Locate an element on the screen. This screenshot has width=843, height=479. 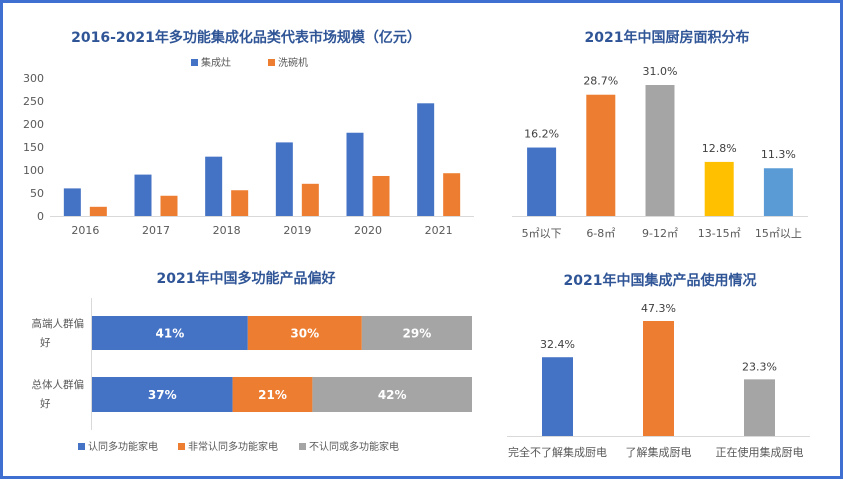
preference-title: 2021年中国多功能产品偏好 is located at coordinates (246, 278).